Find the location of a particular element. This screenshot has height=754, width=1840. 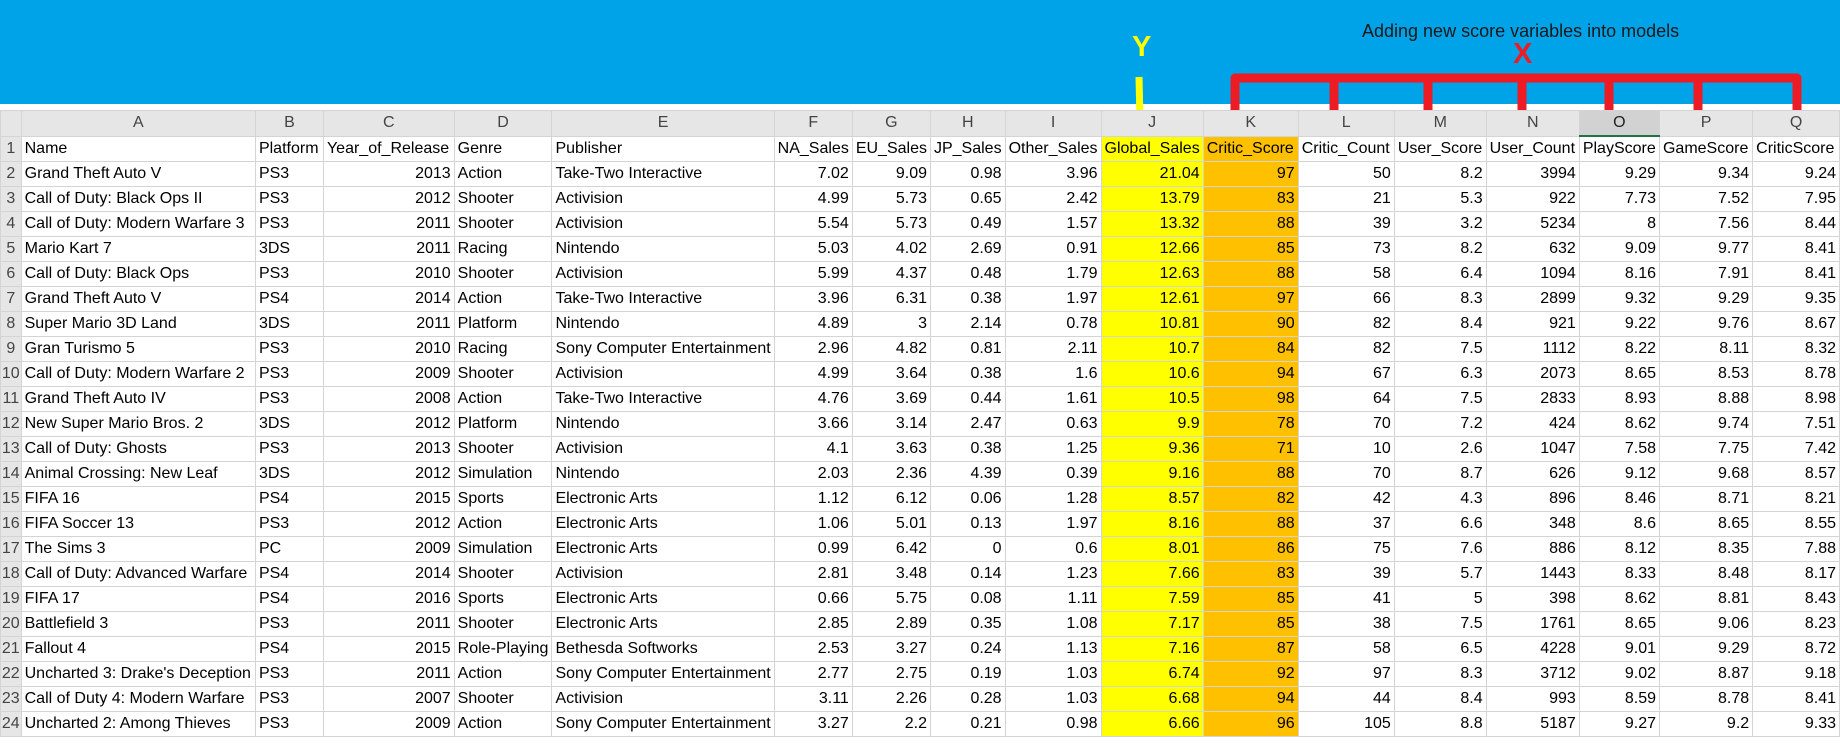

cell: 8.16 is located at coordinates (1152, 524).